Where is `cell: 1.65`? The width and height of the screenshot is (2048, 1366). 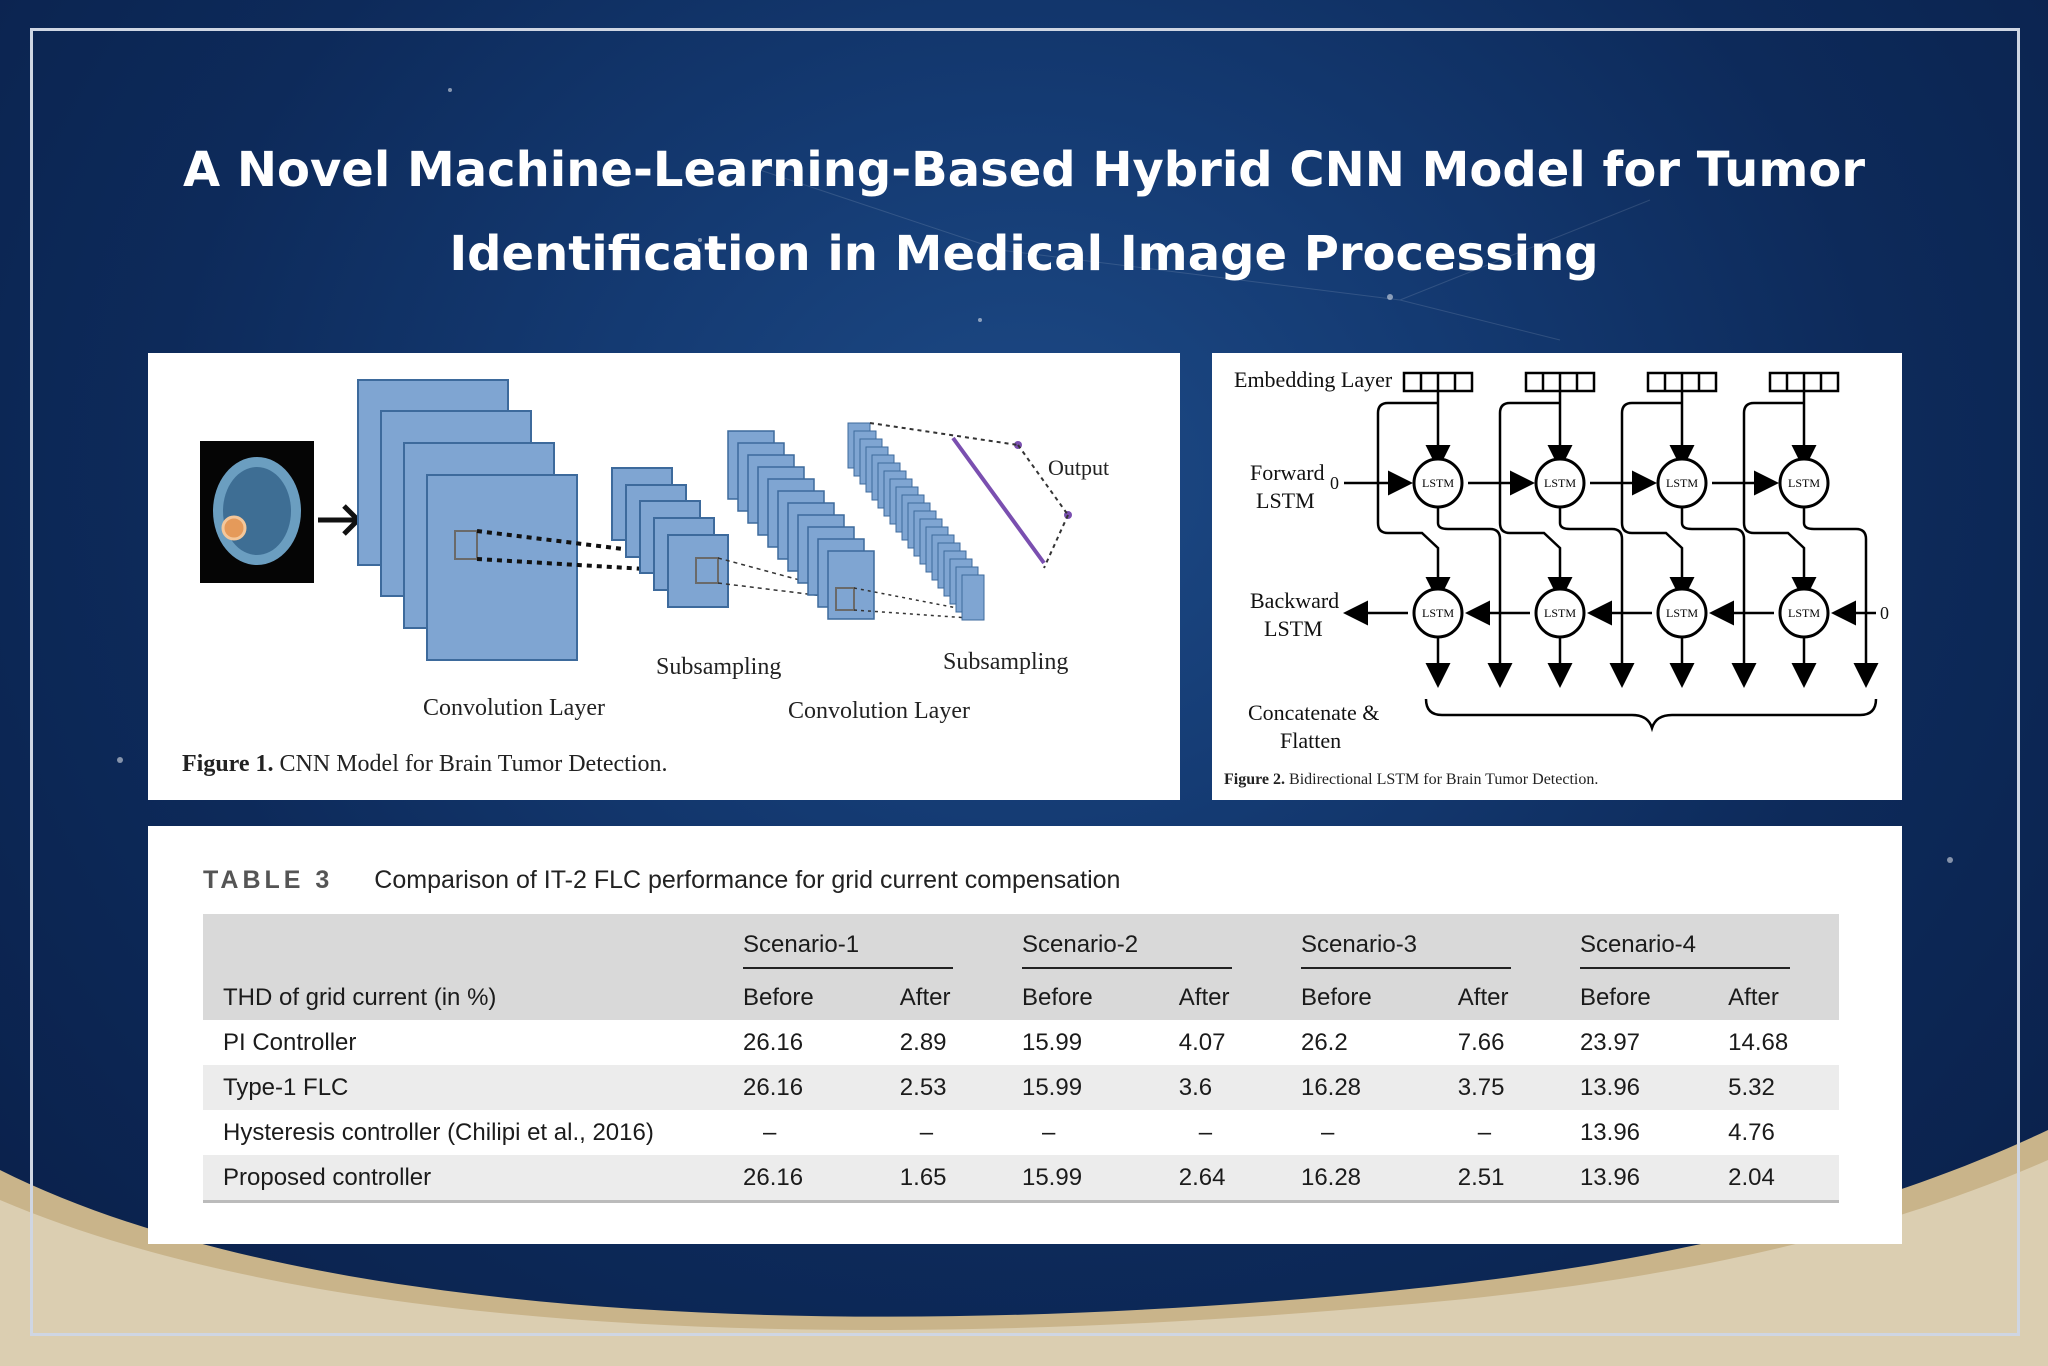
cell: 1.65 is located at coordinates (940, 1179).